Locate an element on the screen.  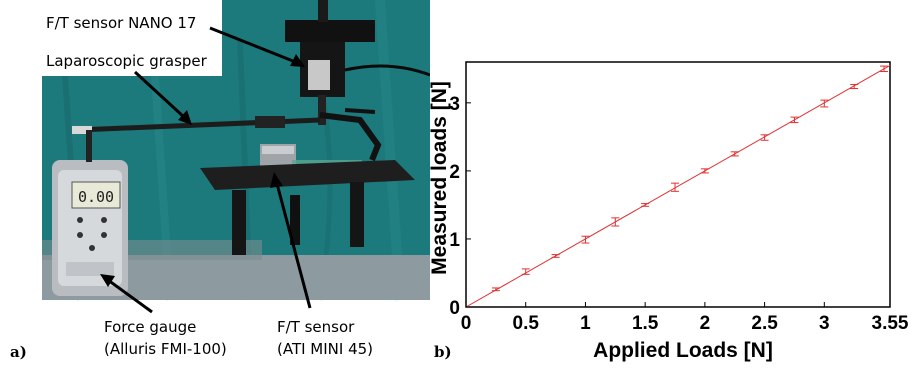
x-tick-label: 1 is located at coordinates (585, 323).